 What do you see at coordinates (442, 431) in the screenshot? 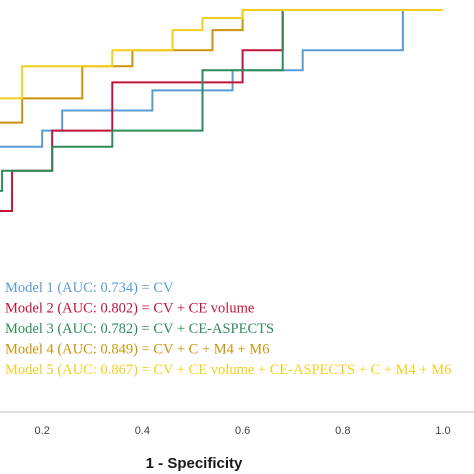
I see `x-tick-label: 1.0` at bounding box center [442, 431].